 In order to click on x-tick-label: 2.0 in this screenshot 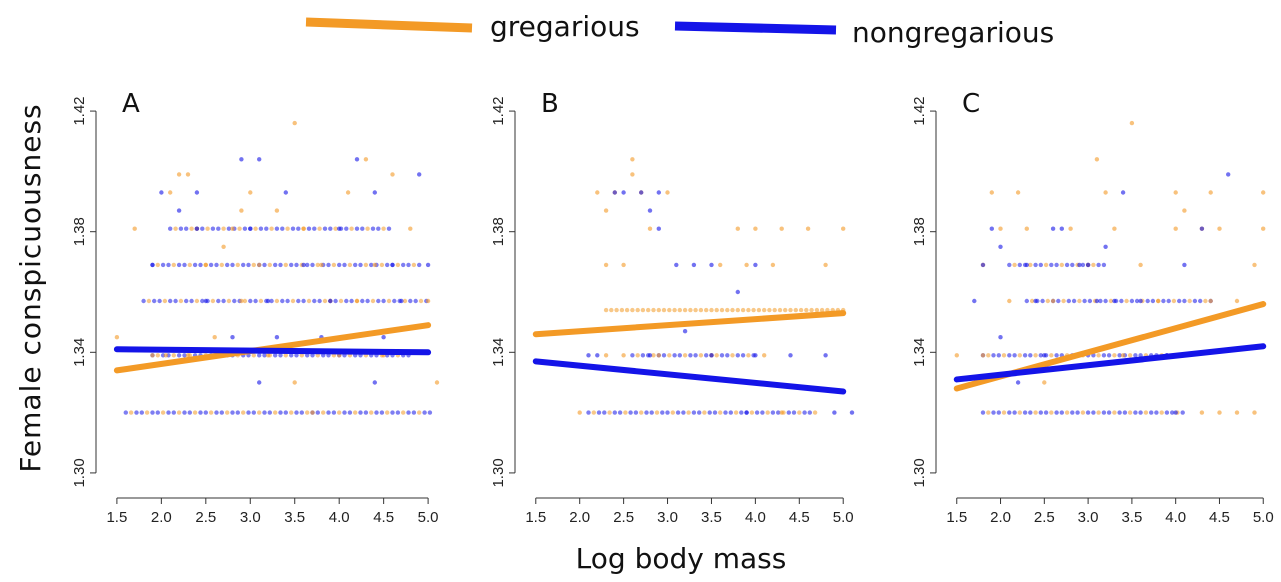, I will do `click(1000, 517)`.